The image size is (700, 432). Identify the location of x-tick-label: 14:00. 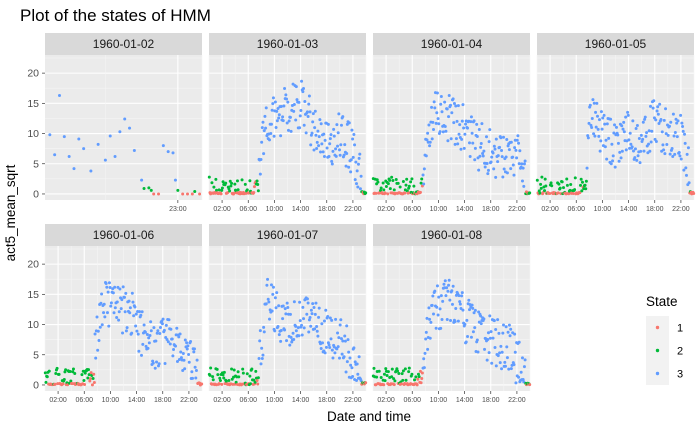
(301, 400).